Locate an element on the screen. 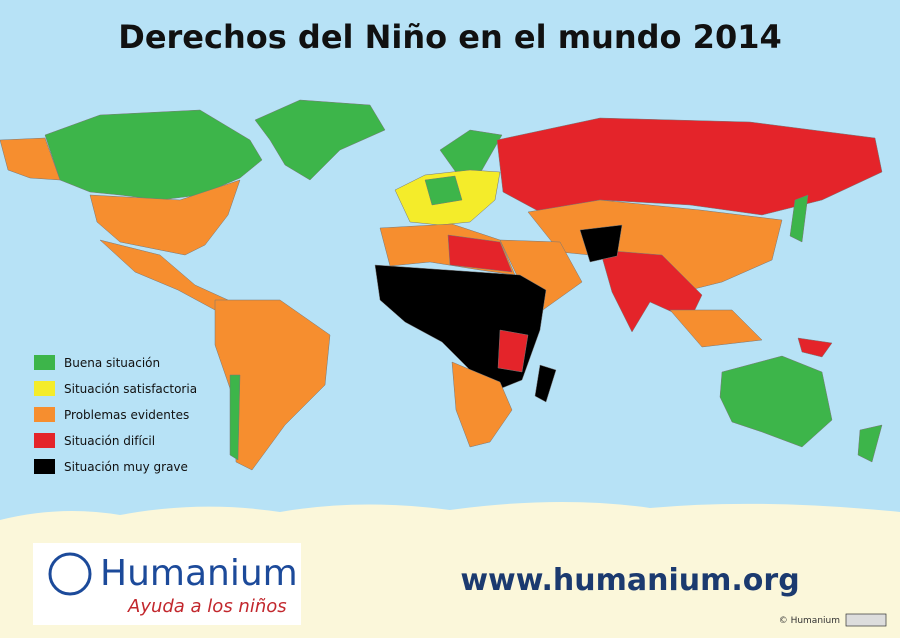 Image resolution: width=900 pixels, height=638 pixels. central-europe is located at coordinates (443, 190).